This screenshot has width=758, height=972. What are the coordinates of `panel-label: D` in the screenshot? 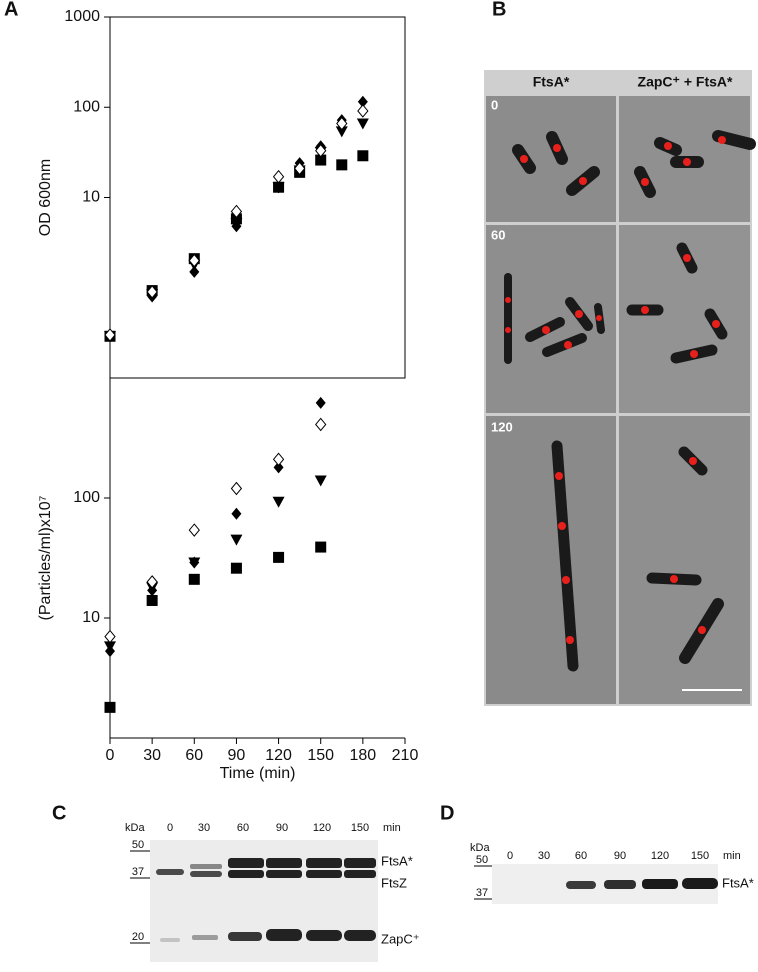 It's located at (447, 813).